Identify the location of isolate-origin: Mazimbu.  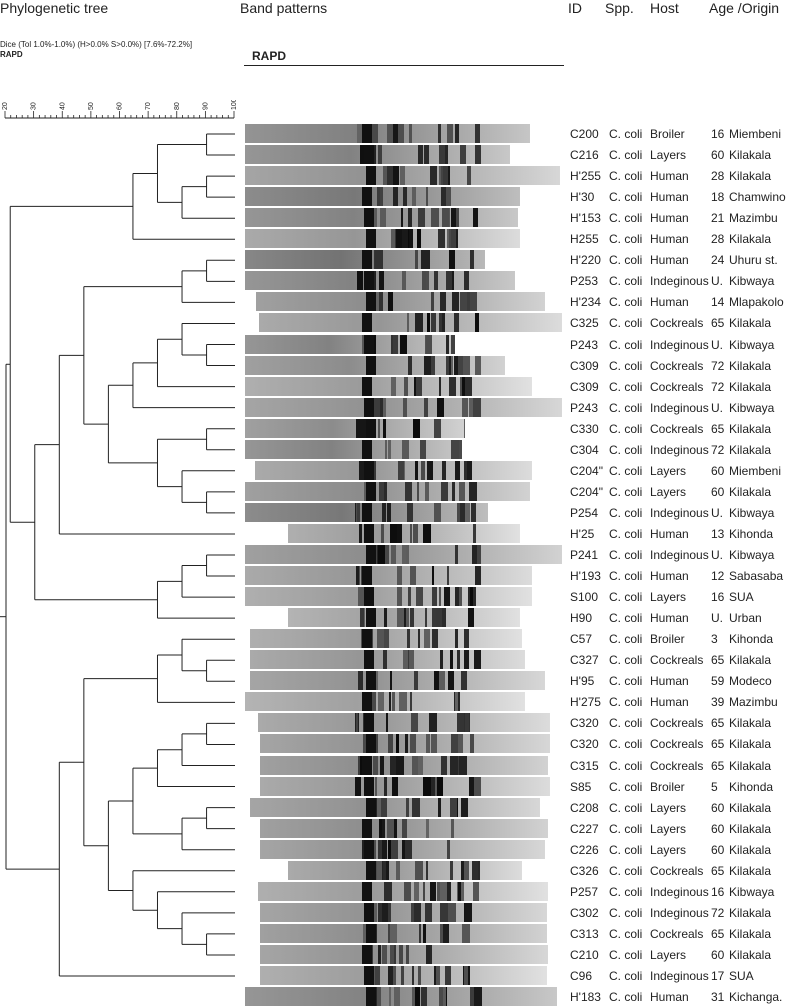
(753, 218).